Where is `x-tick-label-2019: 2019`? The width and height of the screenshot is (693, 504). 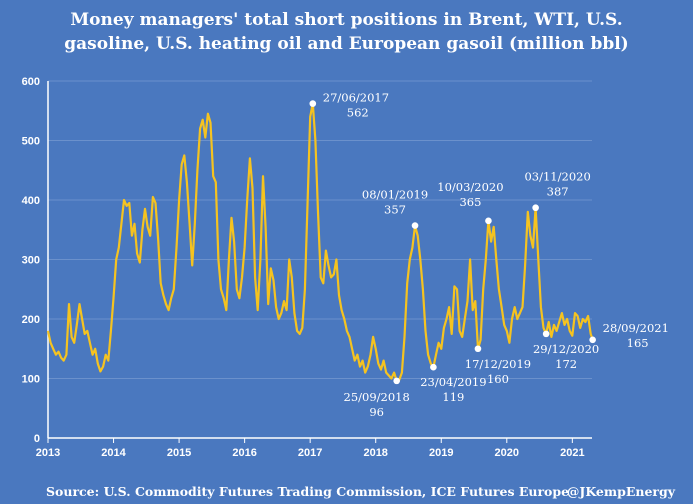 x-tick-label-2019: 2019 is located at coordinates (441, 453).